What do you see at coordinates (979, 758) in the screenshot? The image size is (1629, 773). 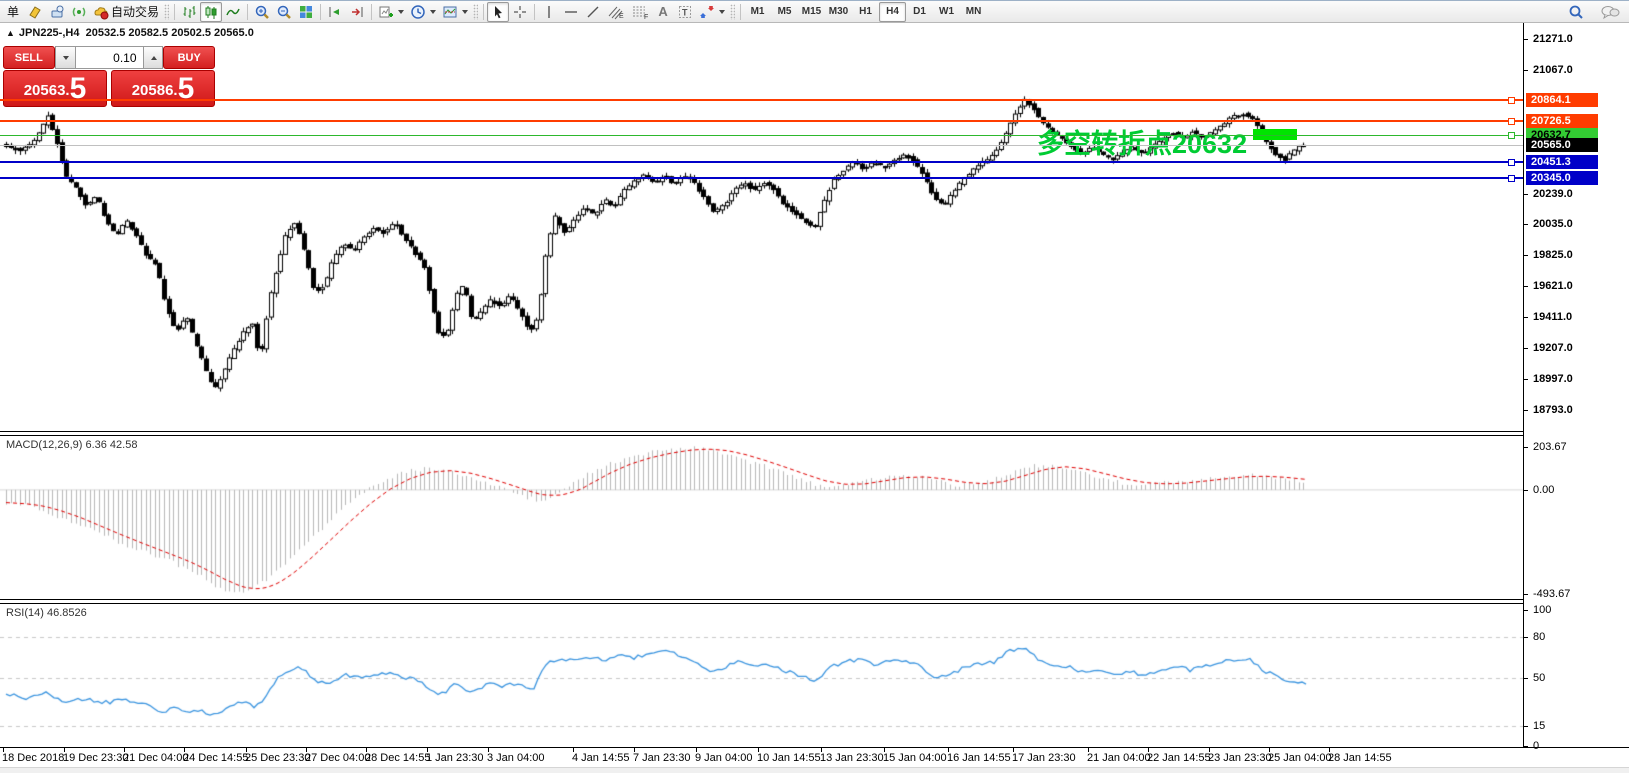 I see `time-axis-label: 16 Jan 14:55` at bounding box center [979, 758].